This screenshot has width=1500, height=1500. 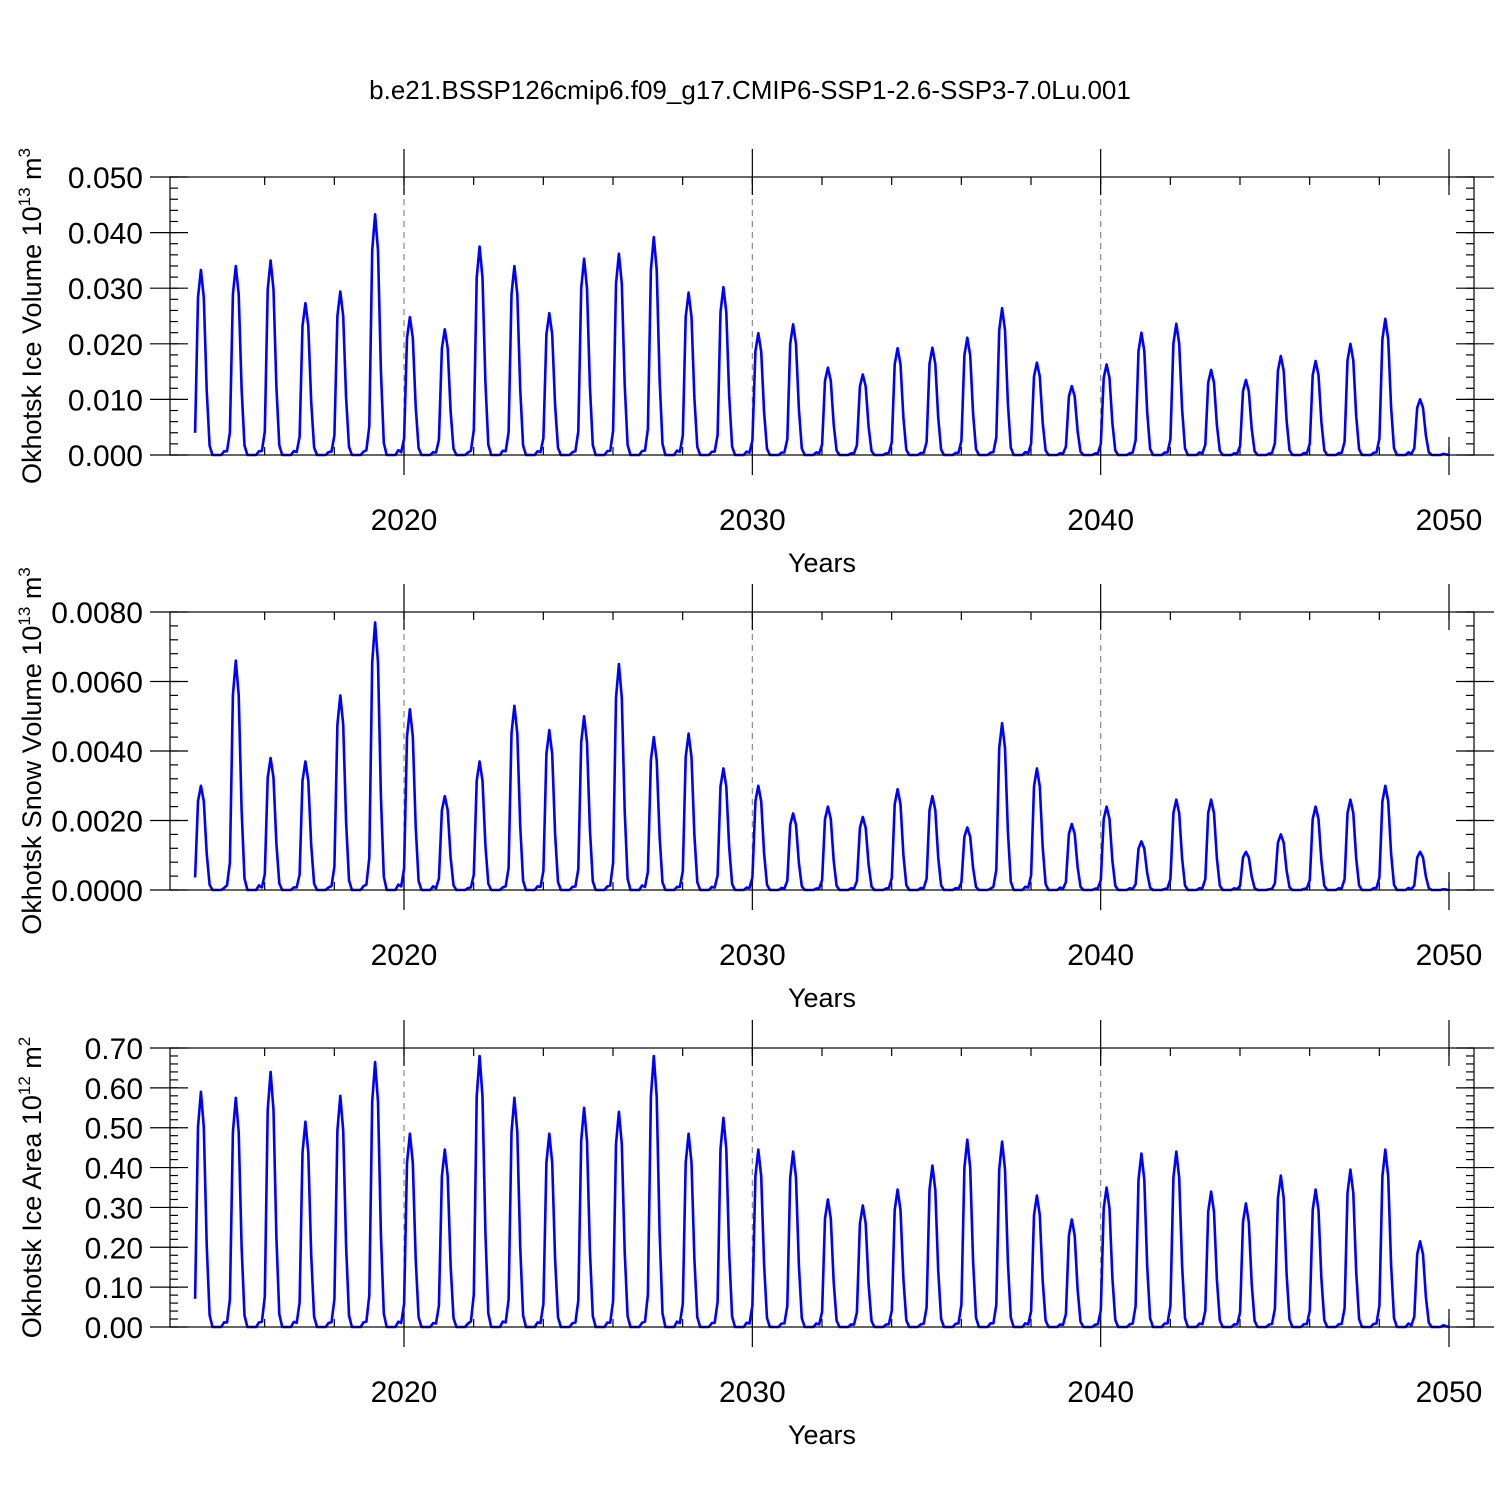 I want to click on y-tick-label: 0.0060, so click(x=97, y=683).